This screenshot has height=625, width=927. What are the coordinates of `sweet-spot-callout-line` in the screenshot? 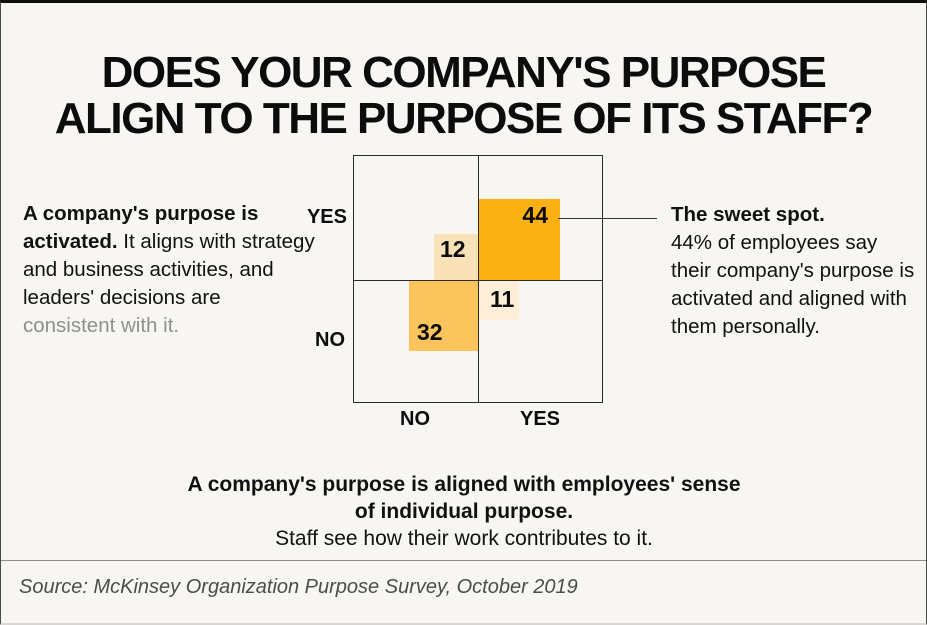 It's located at (607, 218).